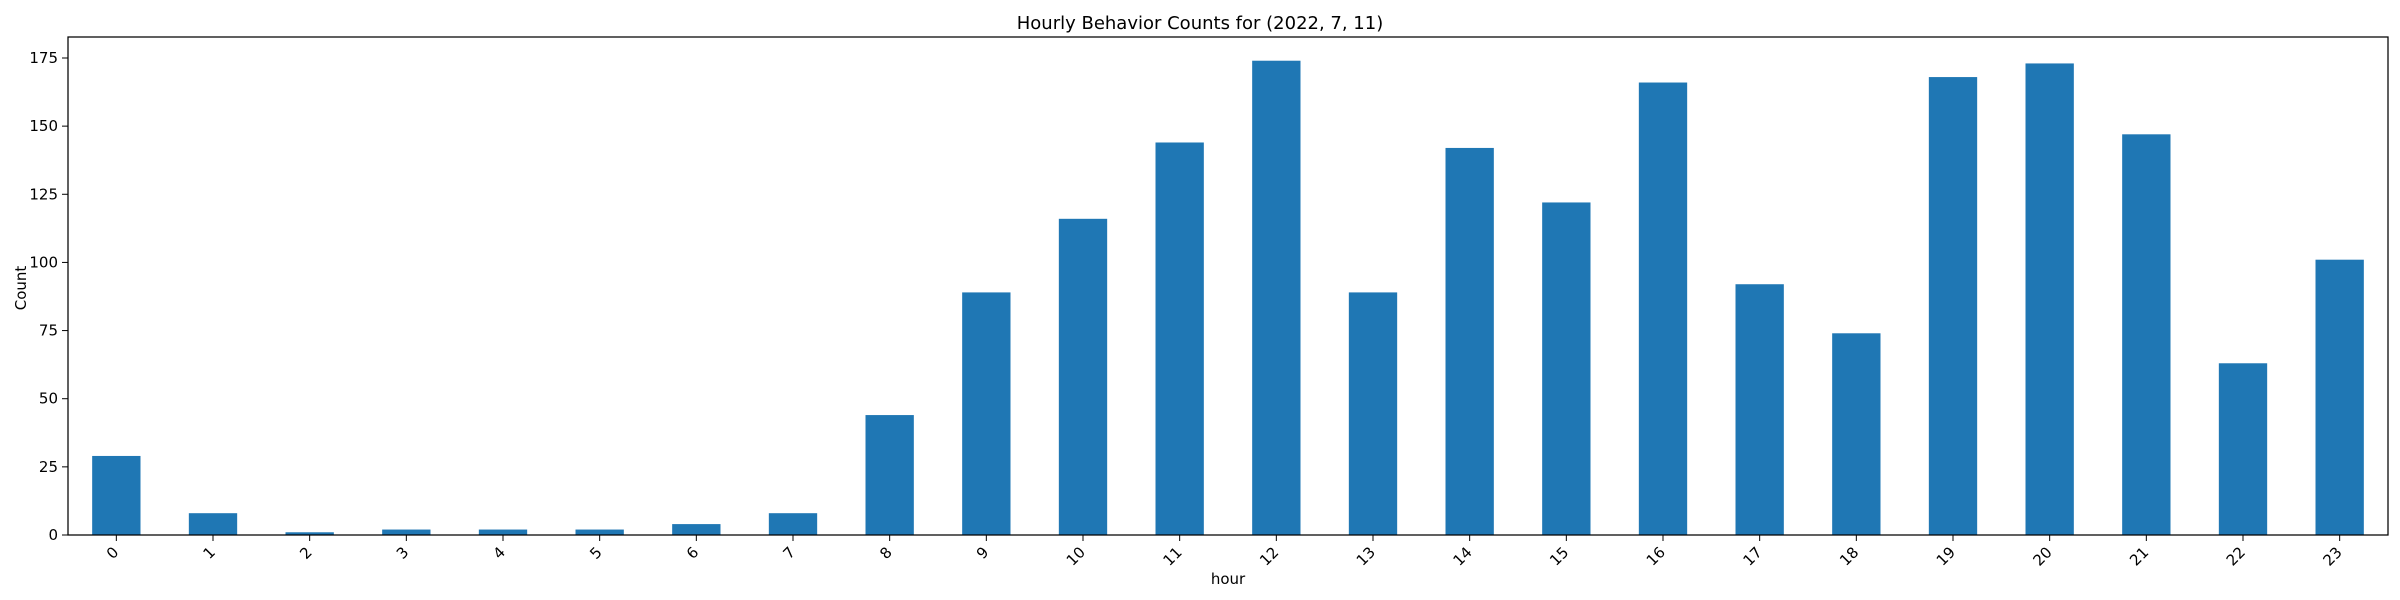 The width and height of the screenshot is (2400, 600). Describe the element at coordinates (53, 535) in the screenshot. I see `y-tick-label: 0` at that location.